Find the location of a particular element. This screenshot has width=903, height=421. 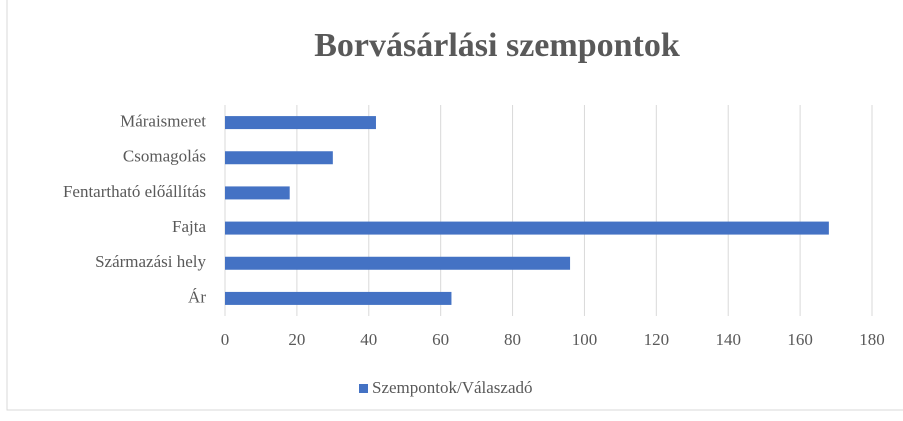

x-tick-label: 40 is located at coordinates (368, 339).